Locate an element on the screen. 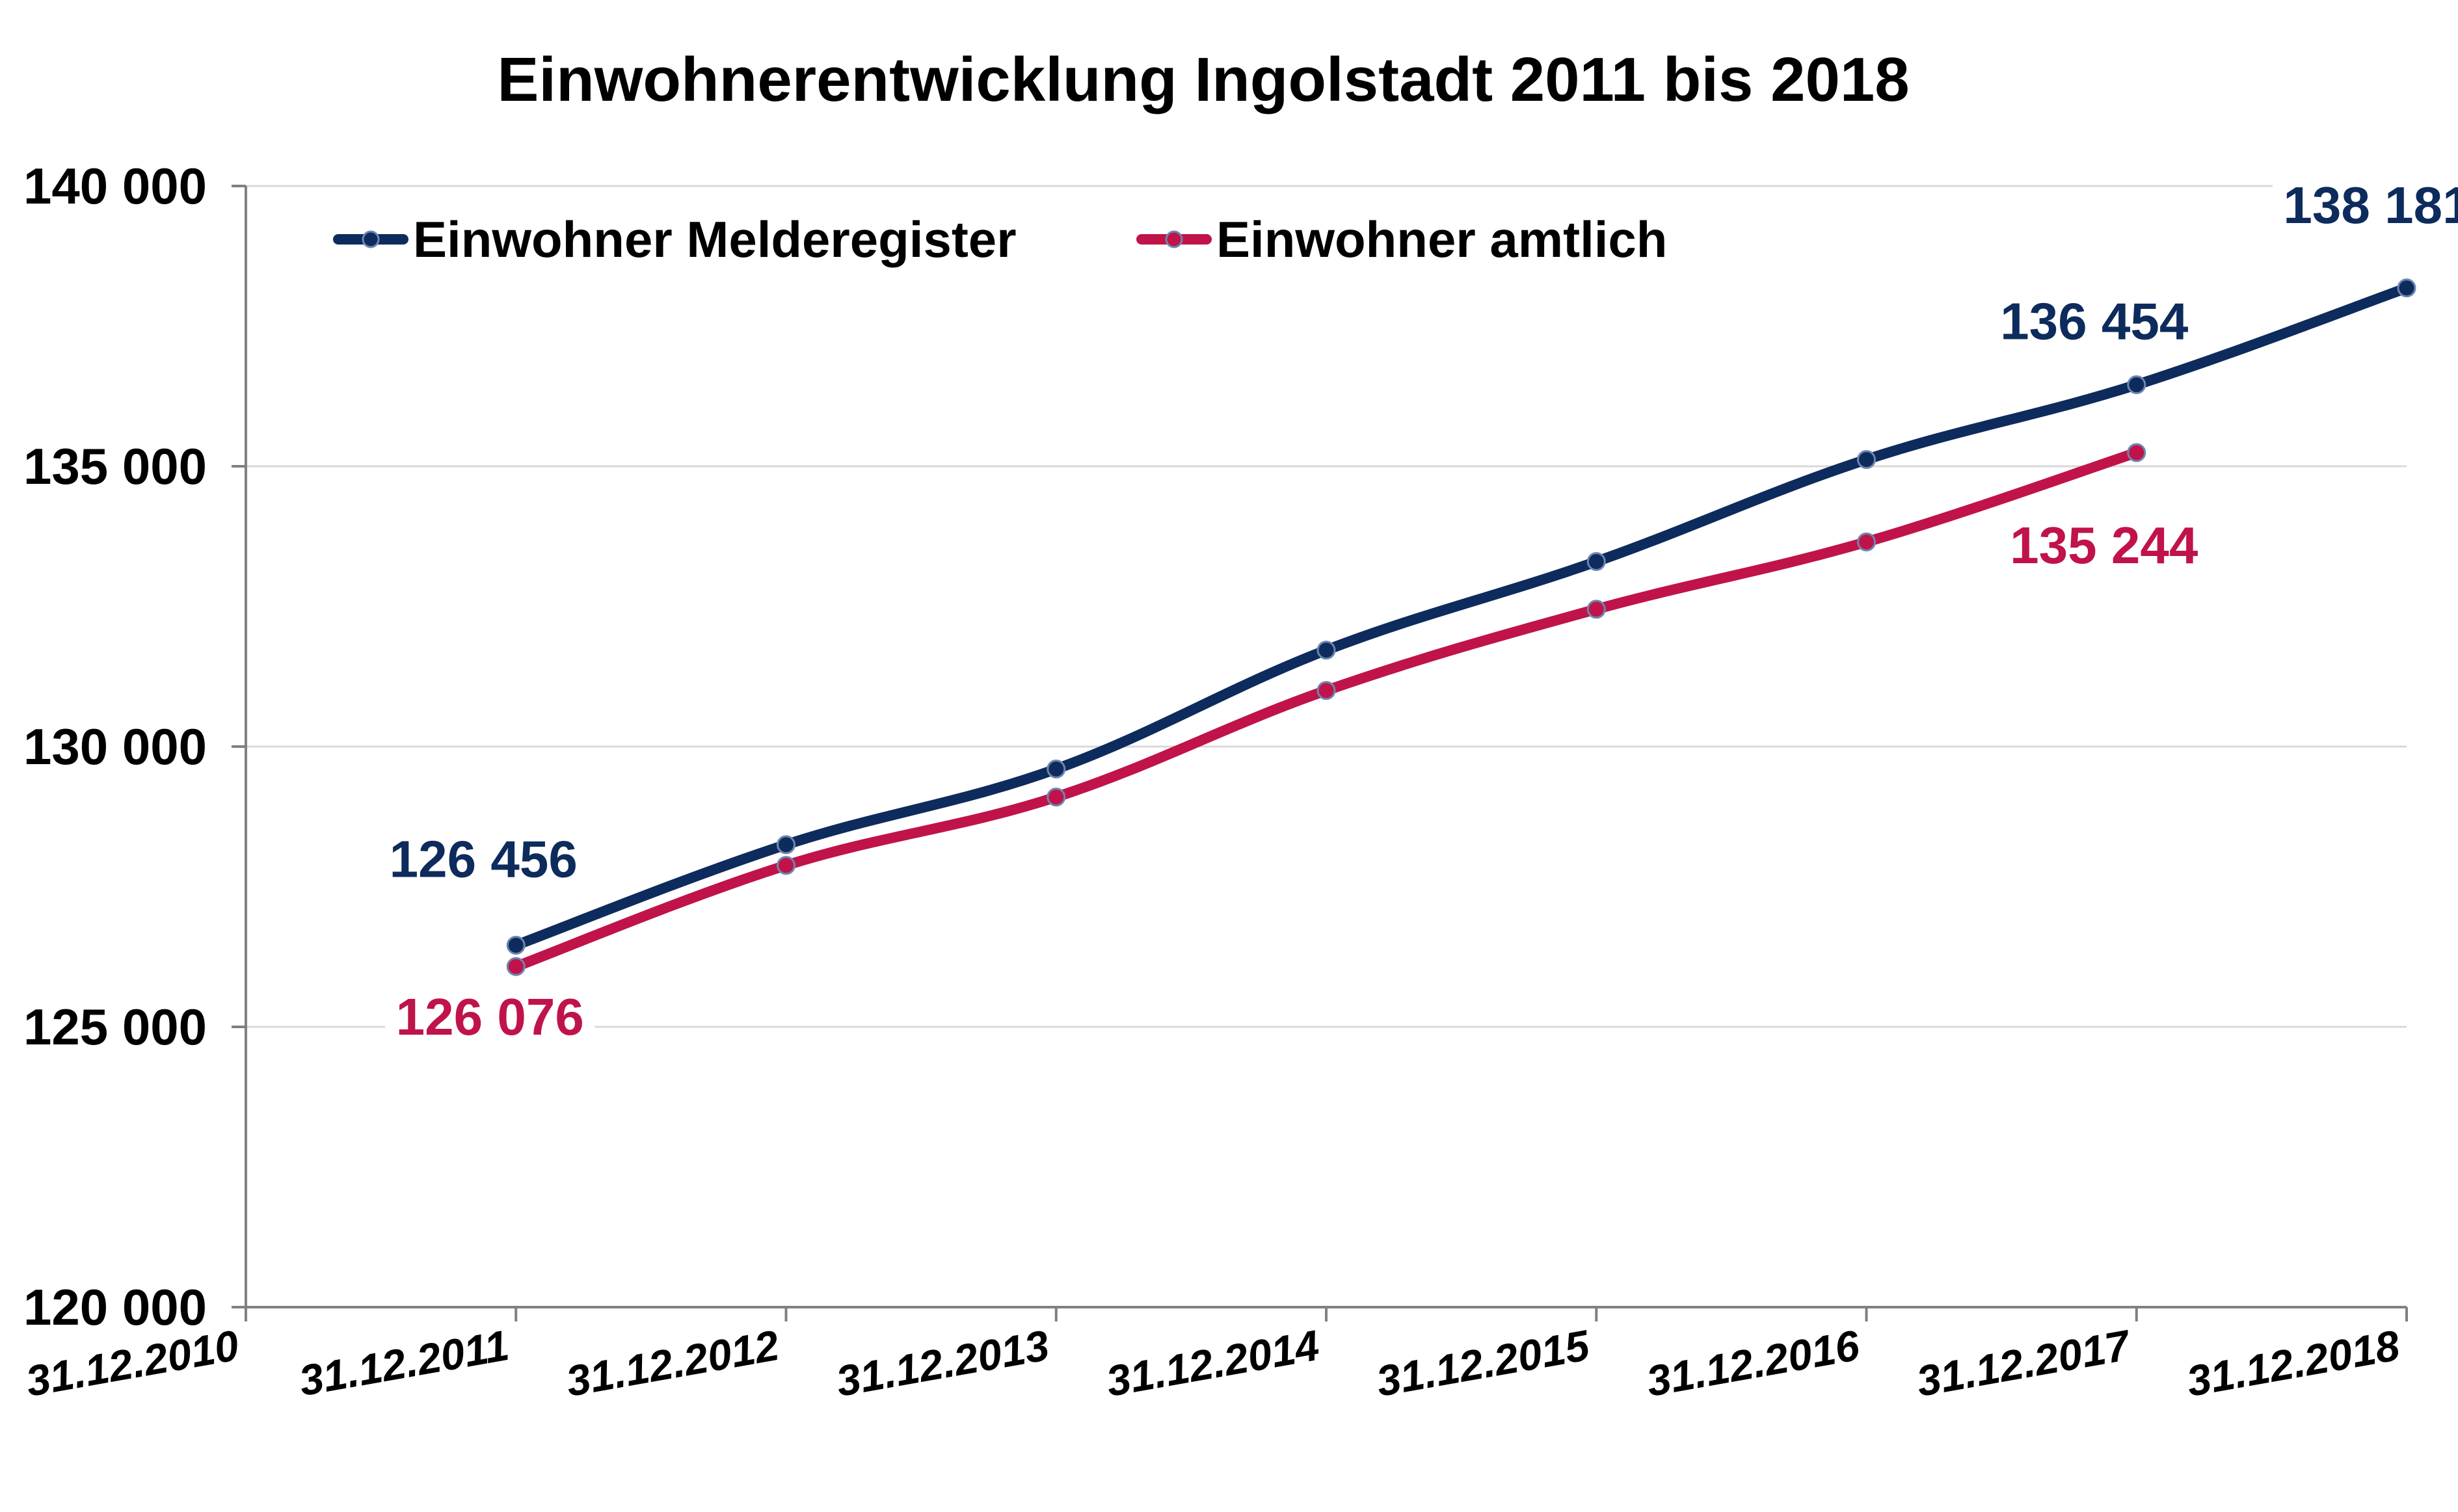  y-tick-label: 135 000 is located at coordinates (115, 466).